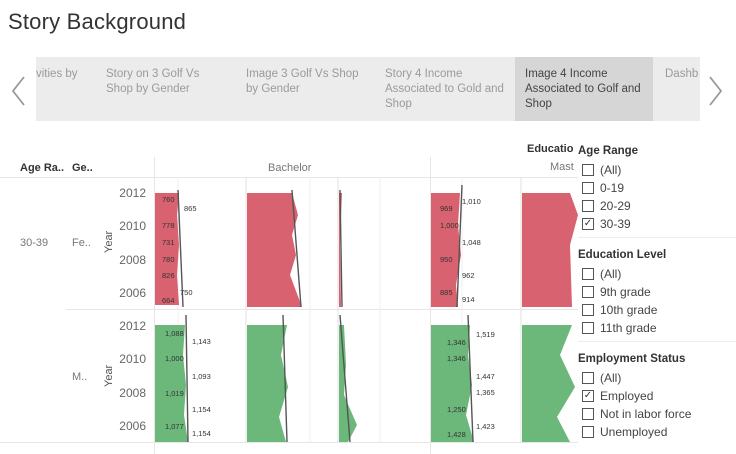 The height and width of the screenshot is (454, 736). Describe the element at coordinates (550, 149) in the screenshot. I see `education-column-header: Educatio` at that location.